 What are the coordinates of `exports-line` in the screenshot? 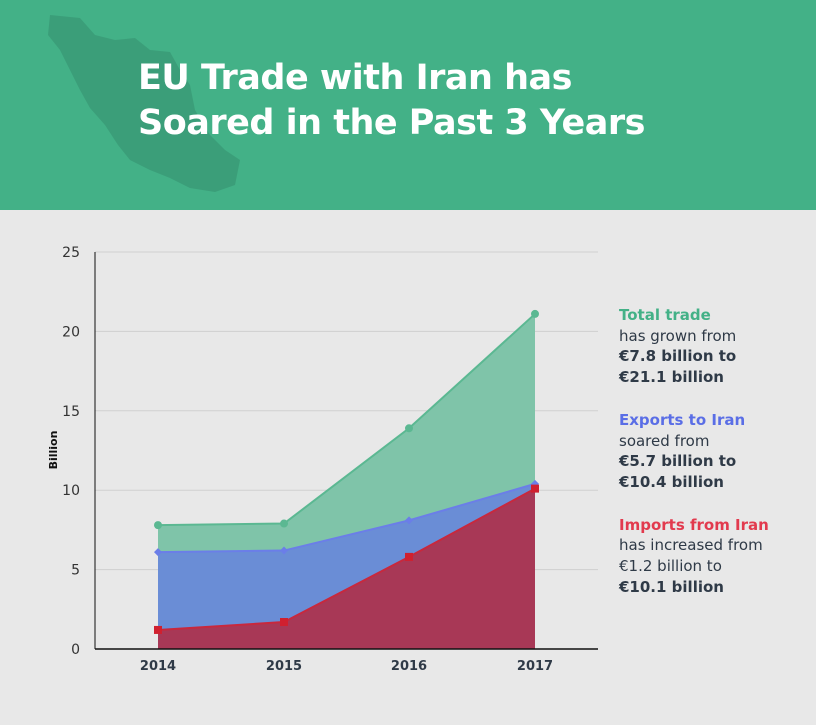 It's located at (346, 518).